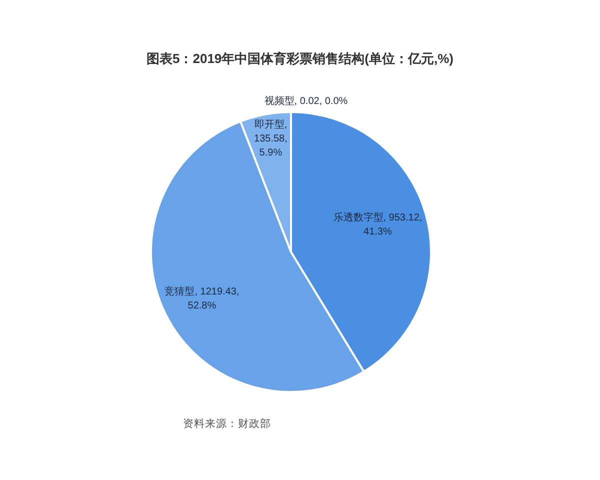 This screenshot has width=600, height=480. What do you see at coordinates (227, 424) in the screenshot?
I see `annotation: 资料来源：财政部` at bounding box center [227, 424].